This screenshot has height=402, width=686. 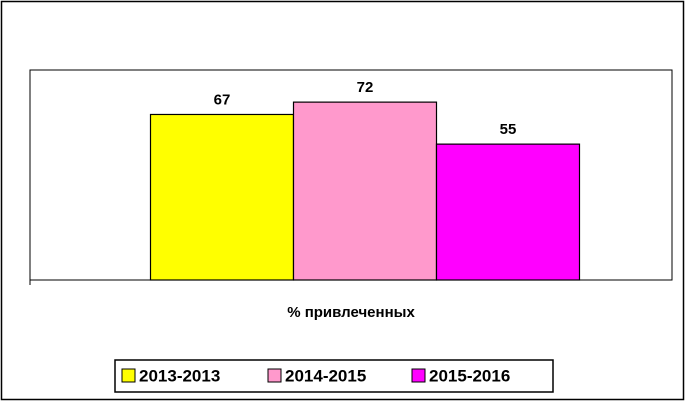 I want to click on legend-label: 2013-2013, so click(x=179, y=375).